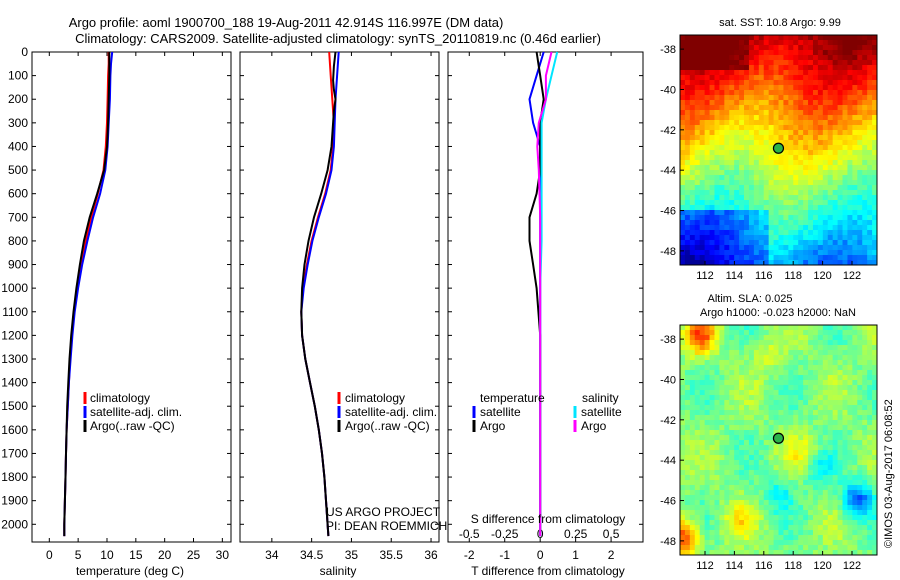 This screenshot has height=580, width=900. Describe the element at coordinates (132, 426) in the screenshot. I see `legend-label-argo: Argo(..raw -QC)` at that location.